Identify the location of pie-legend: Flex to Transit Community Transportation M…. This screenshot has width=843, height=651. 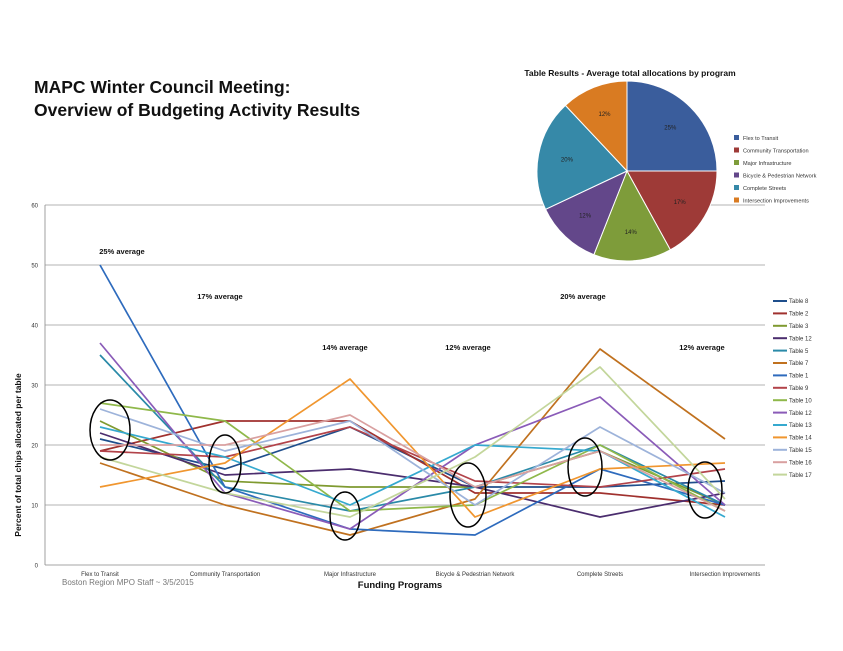
(775, 170).